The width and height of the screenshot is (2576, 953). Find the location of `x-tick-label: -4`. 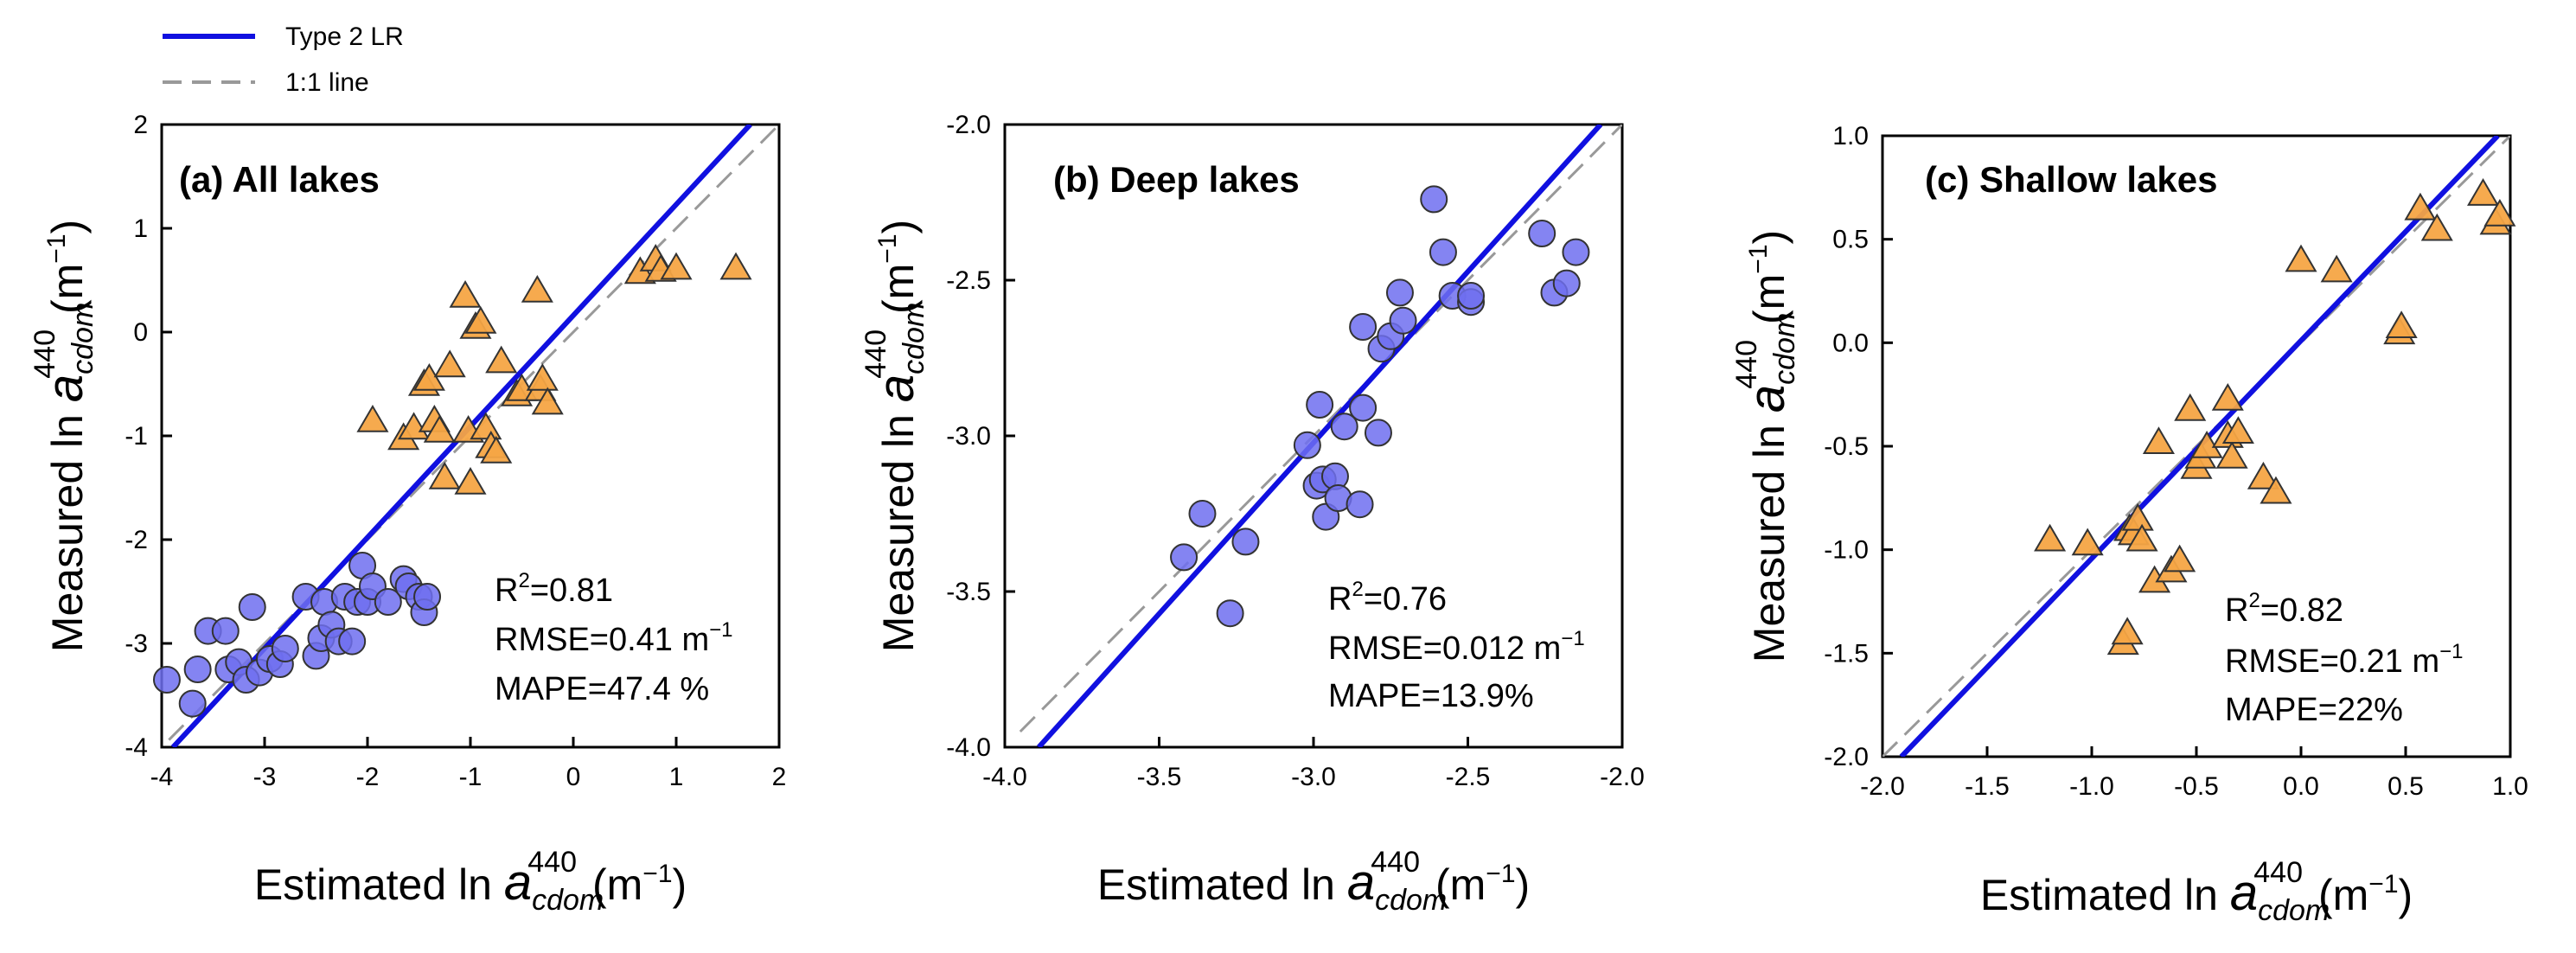

x-tick-label: -4 is located at coordinates (162, 777).